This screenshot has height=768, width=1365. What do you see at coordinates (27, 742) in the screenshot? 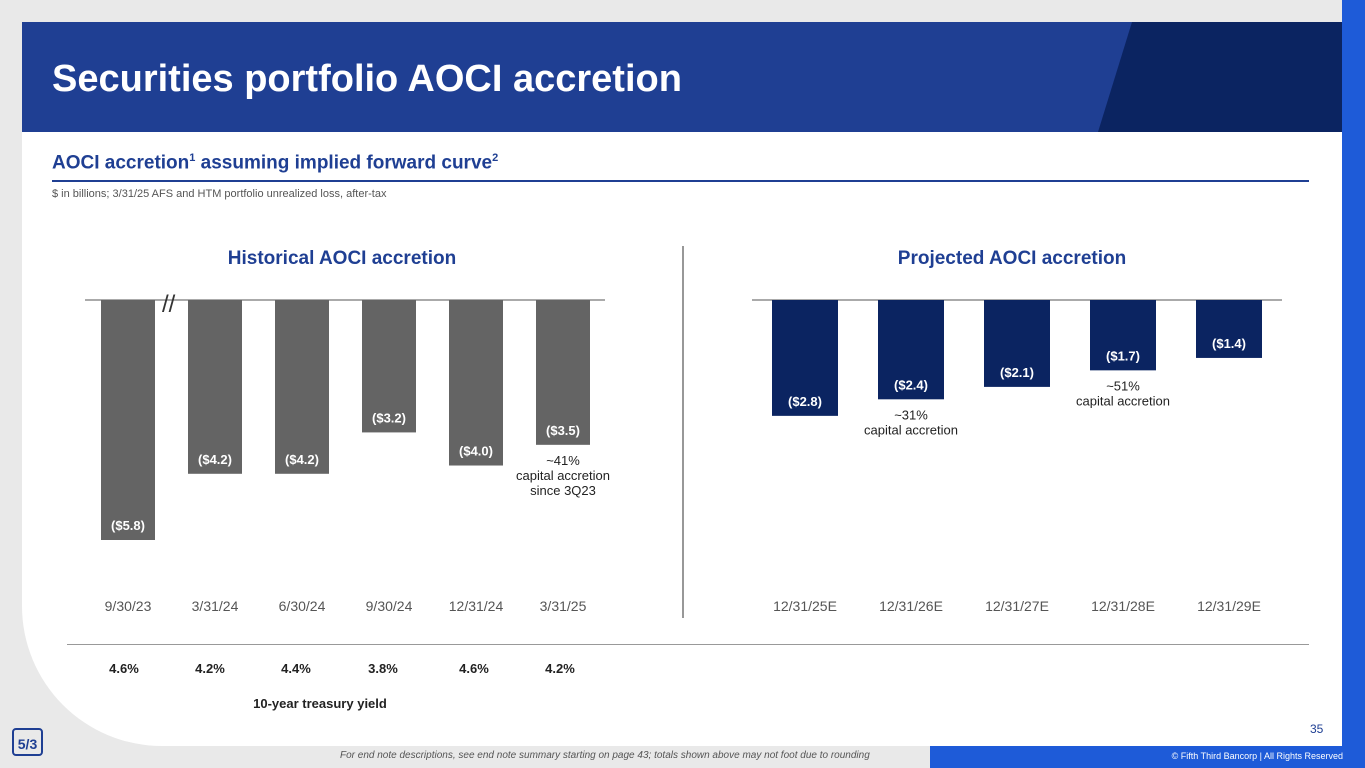
I see `fifth-third-logo-icon: 5/3` at bounding box center [27, 742].